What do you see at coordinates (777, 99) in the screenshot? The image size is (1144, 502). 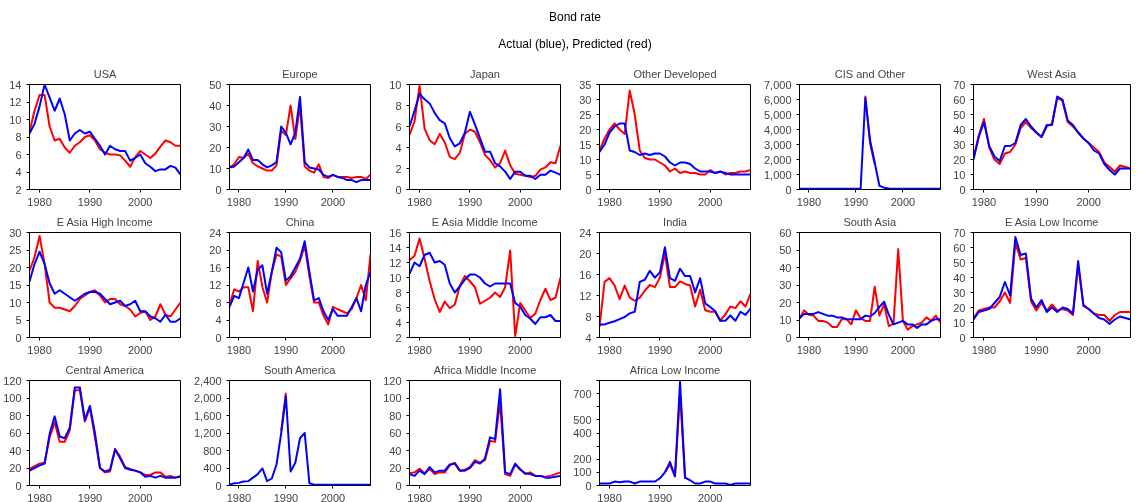 I see `y-tick-label: 6,000` at bounding box center [777, 99].